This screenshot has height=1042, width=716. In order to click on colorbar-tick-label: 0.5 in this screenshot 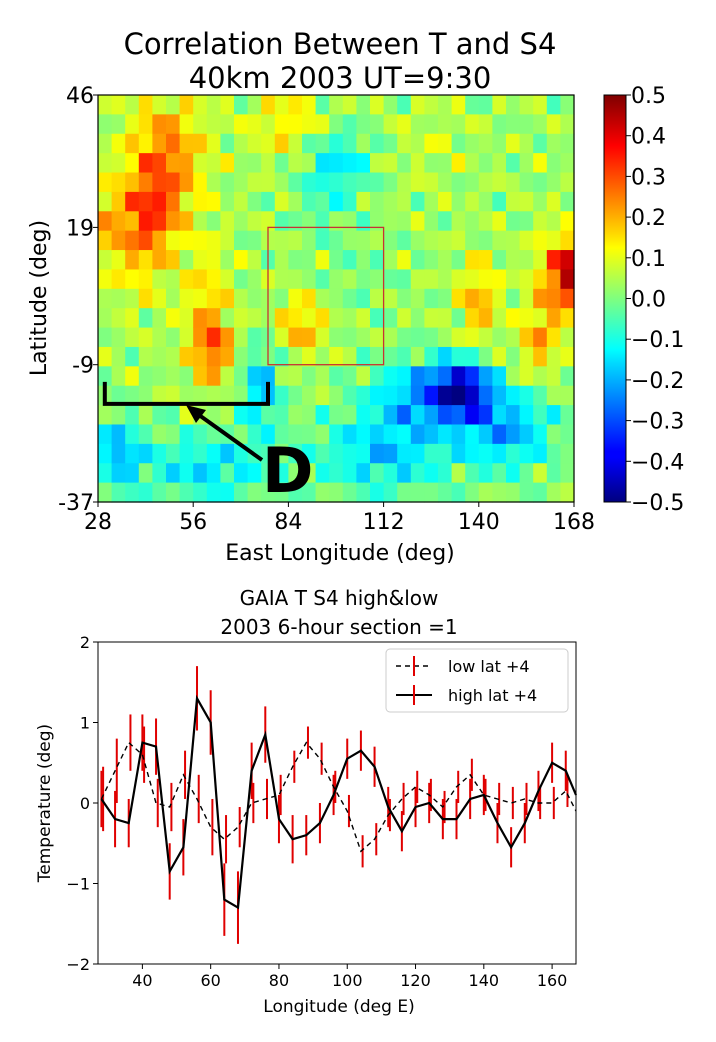, I will do `click(648, 96)`.